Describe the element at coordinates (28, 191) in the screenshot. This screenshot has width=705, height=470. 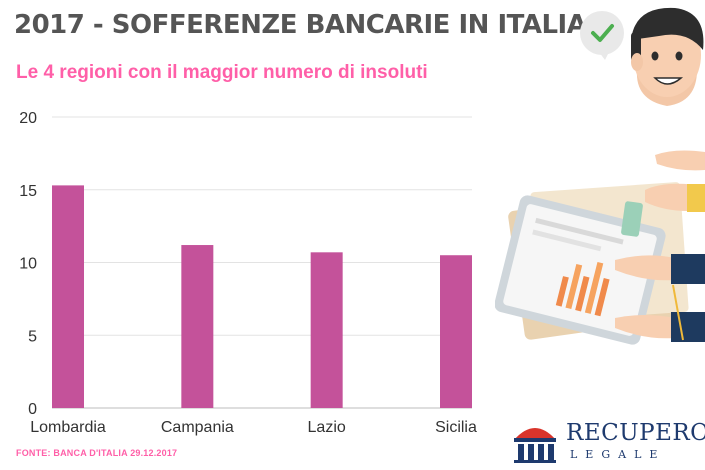
I see `y-tick-label: 15` at that location.